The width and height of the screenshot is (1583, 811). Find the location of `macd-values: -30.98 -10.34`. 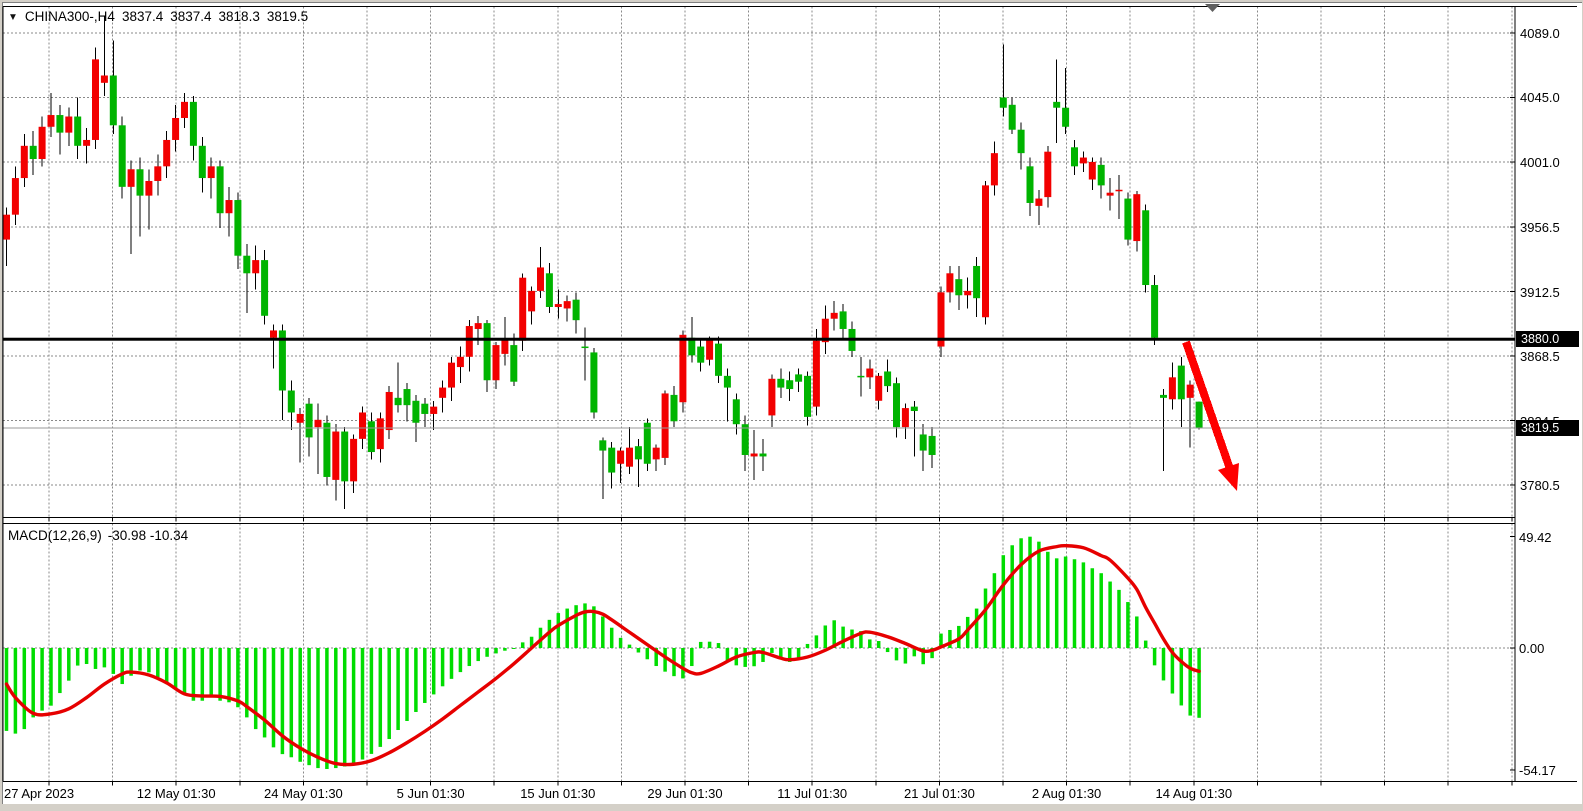

macd-values: -30.98 -10.34 is located at coordinates (148, 535).